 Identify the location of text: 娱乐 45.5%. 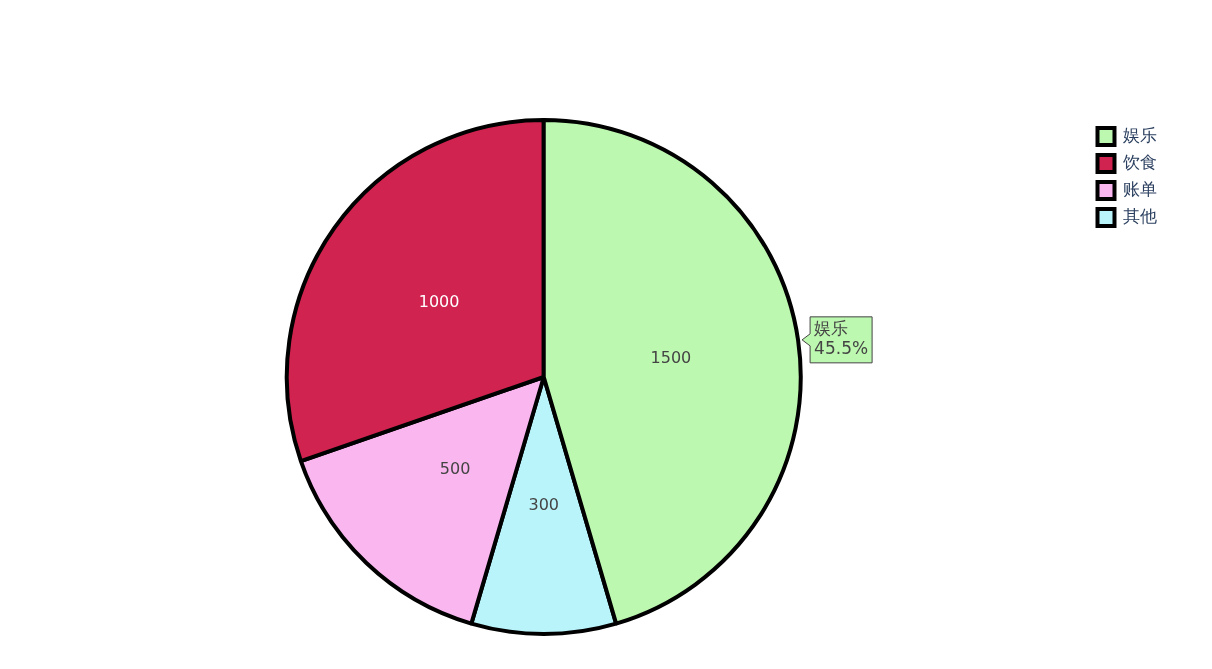
(841, 337).